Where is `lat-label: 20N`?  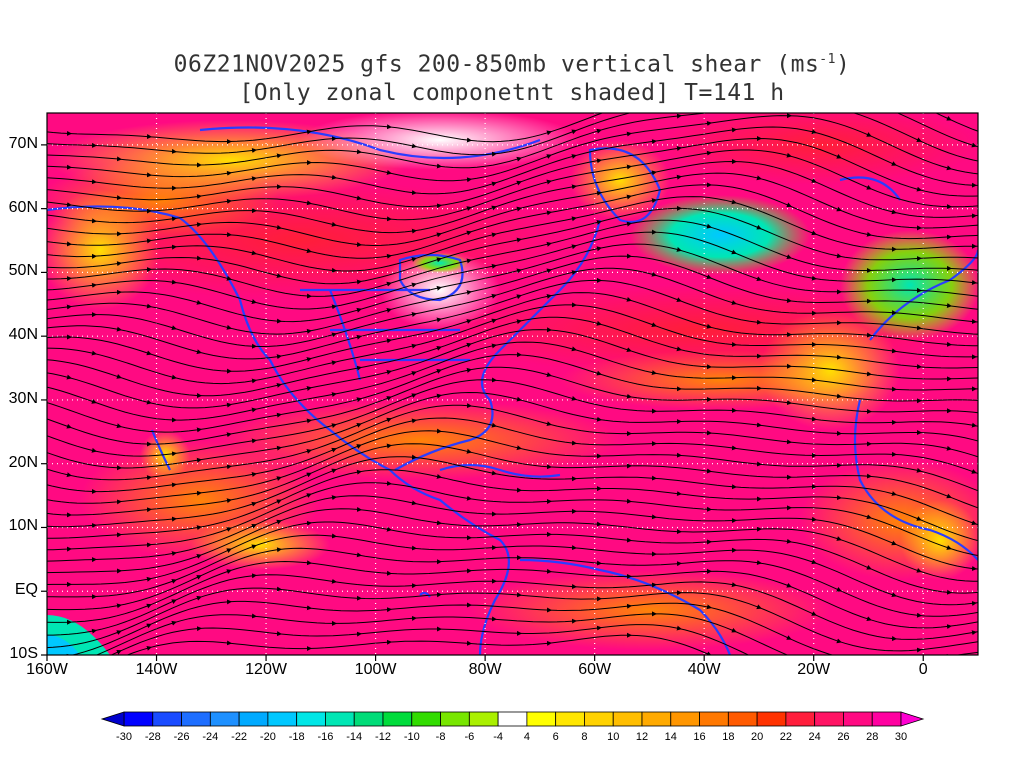 lat-label: 20N is located at coordinates (23, 462).